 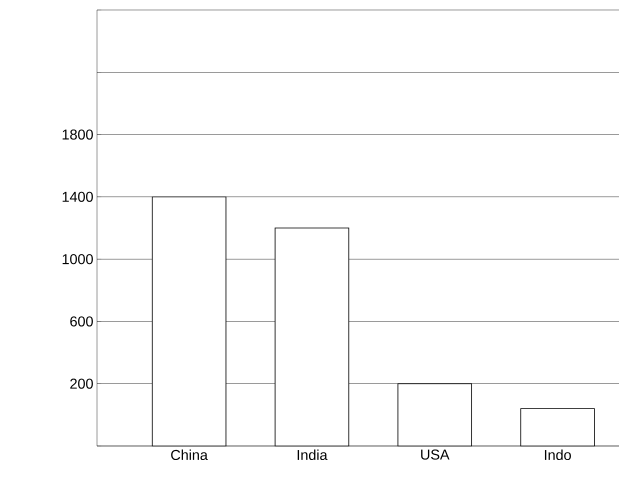 I want to click on y-tick-label: 1000, so click(x=77, y=259).